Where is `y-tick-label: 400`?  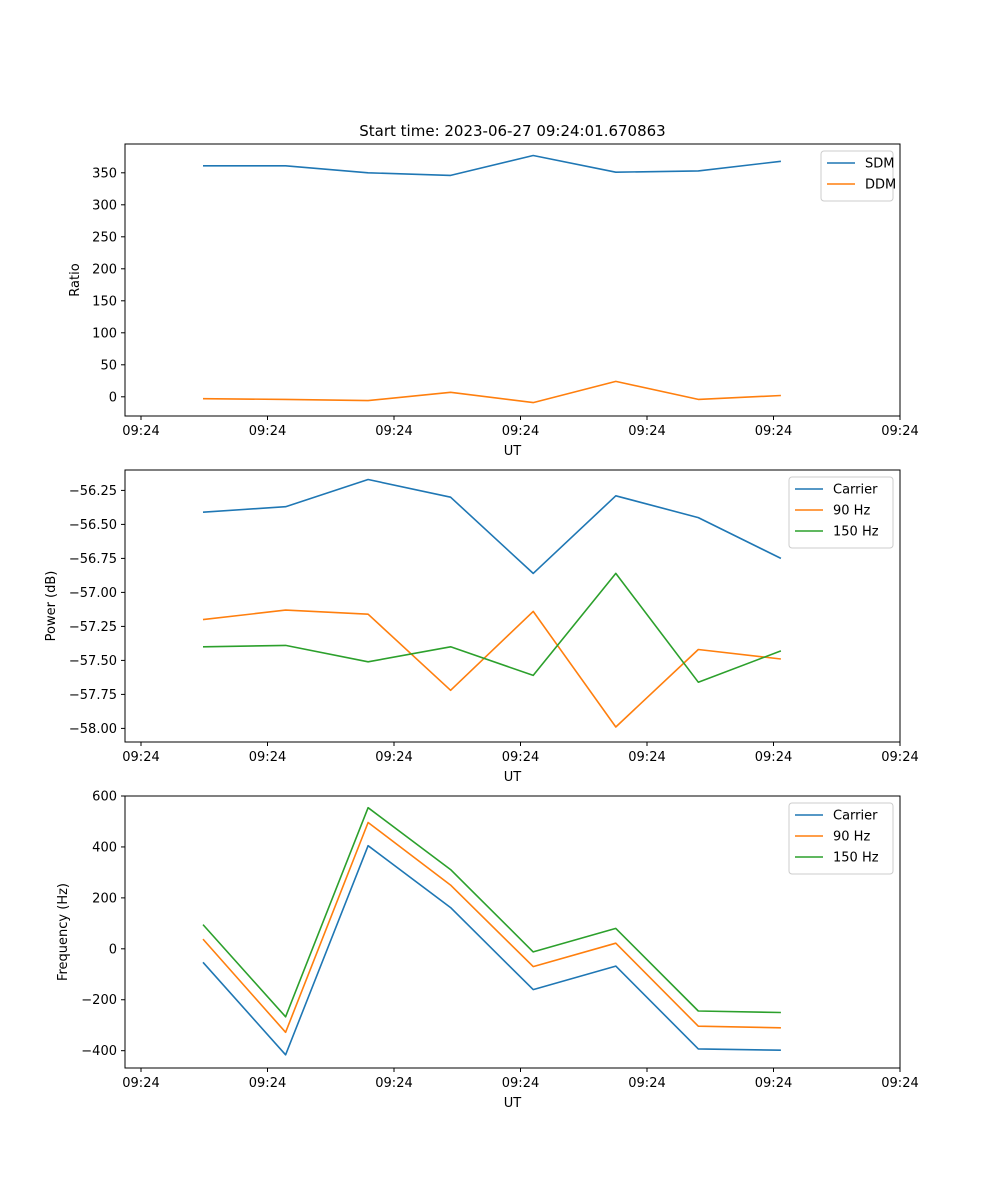
y-tick-label: 400 is located at coordinates (104, 847).